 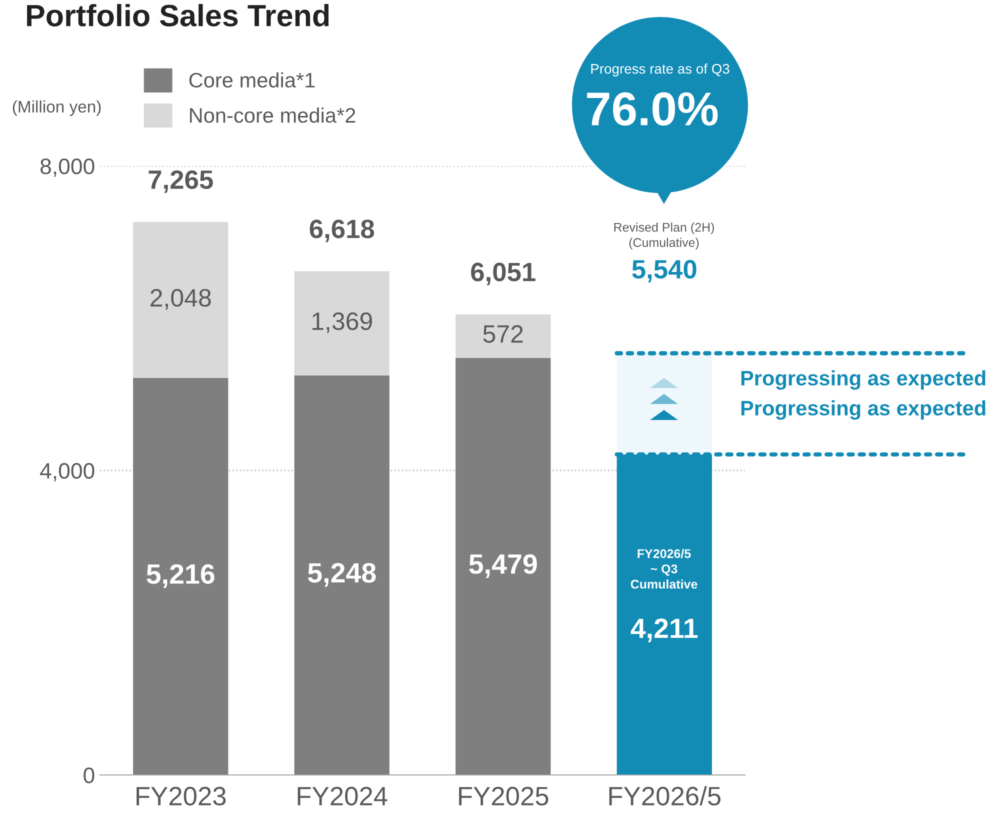 What do you see at coordinates (56, 108) in the screenshot?
I see `y-axis-title: (Million yen)` at bounding box center [56, 108].